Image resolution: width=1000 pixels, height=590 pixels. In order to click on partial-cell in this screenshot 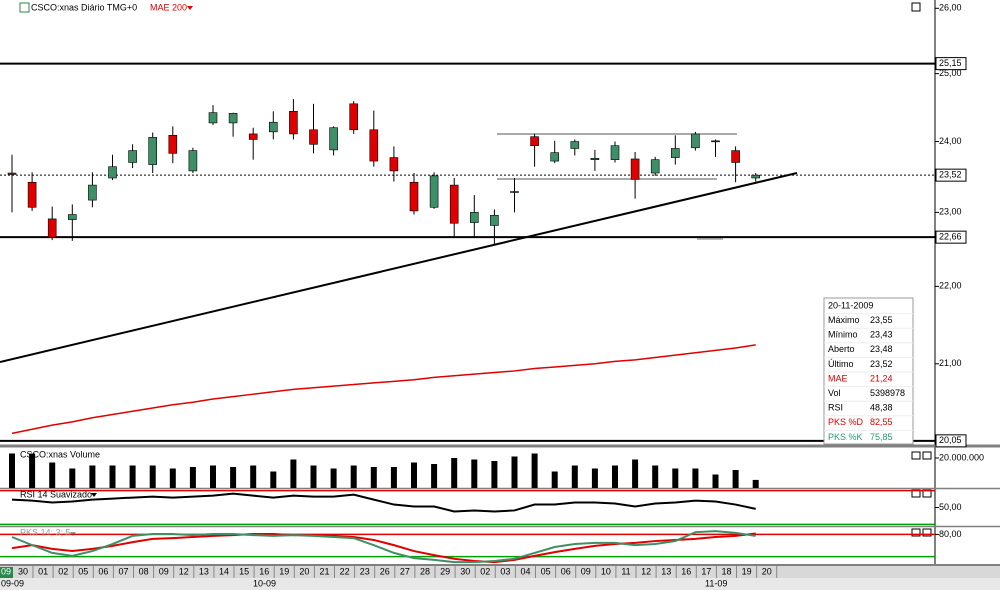, I will do `click(6, 572)`.